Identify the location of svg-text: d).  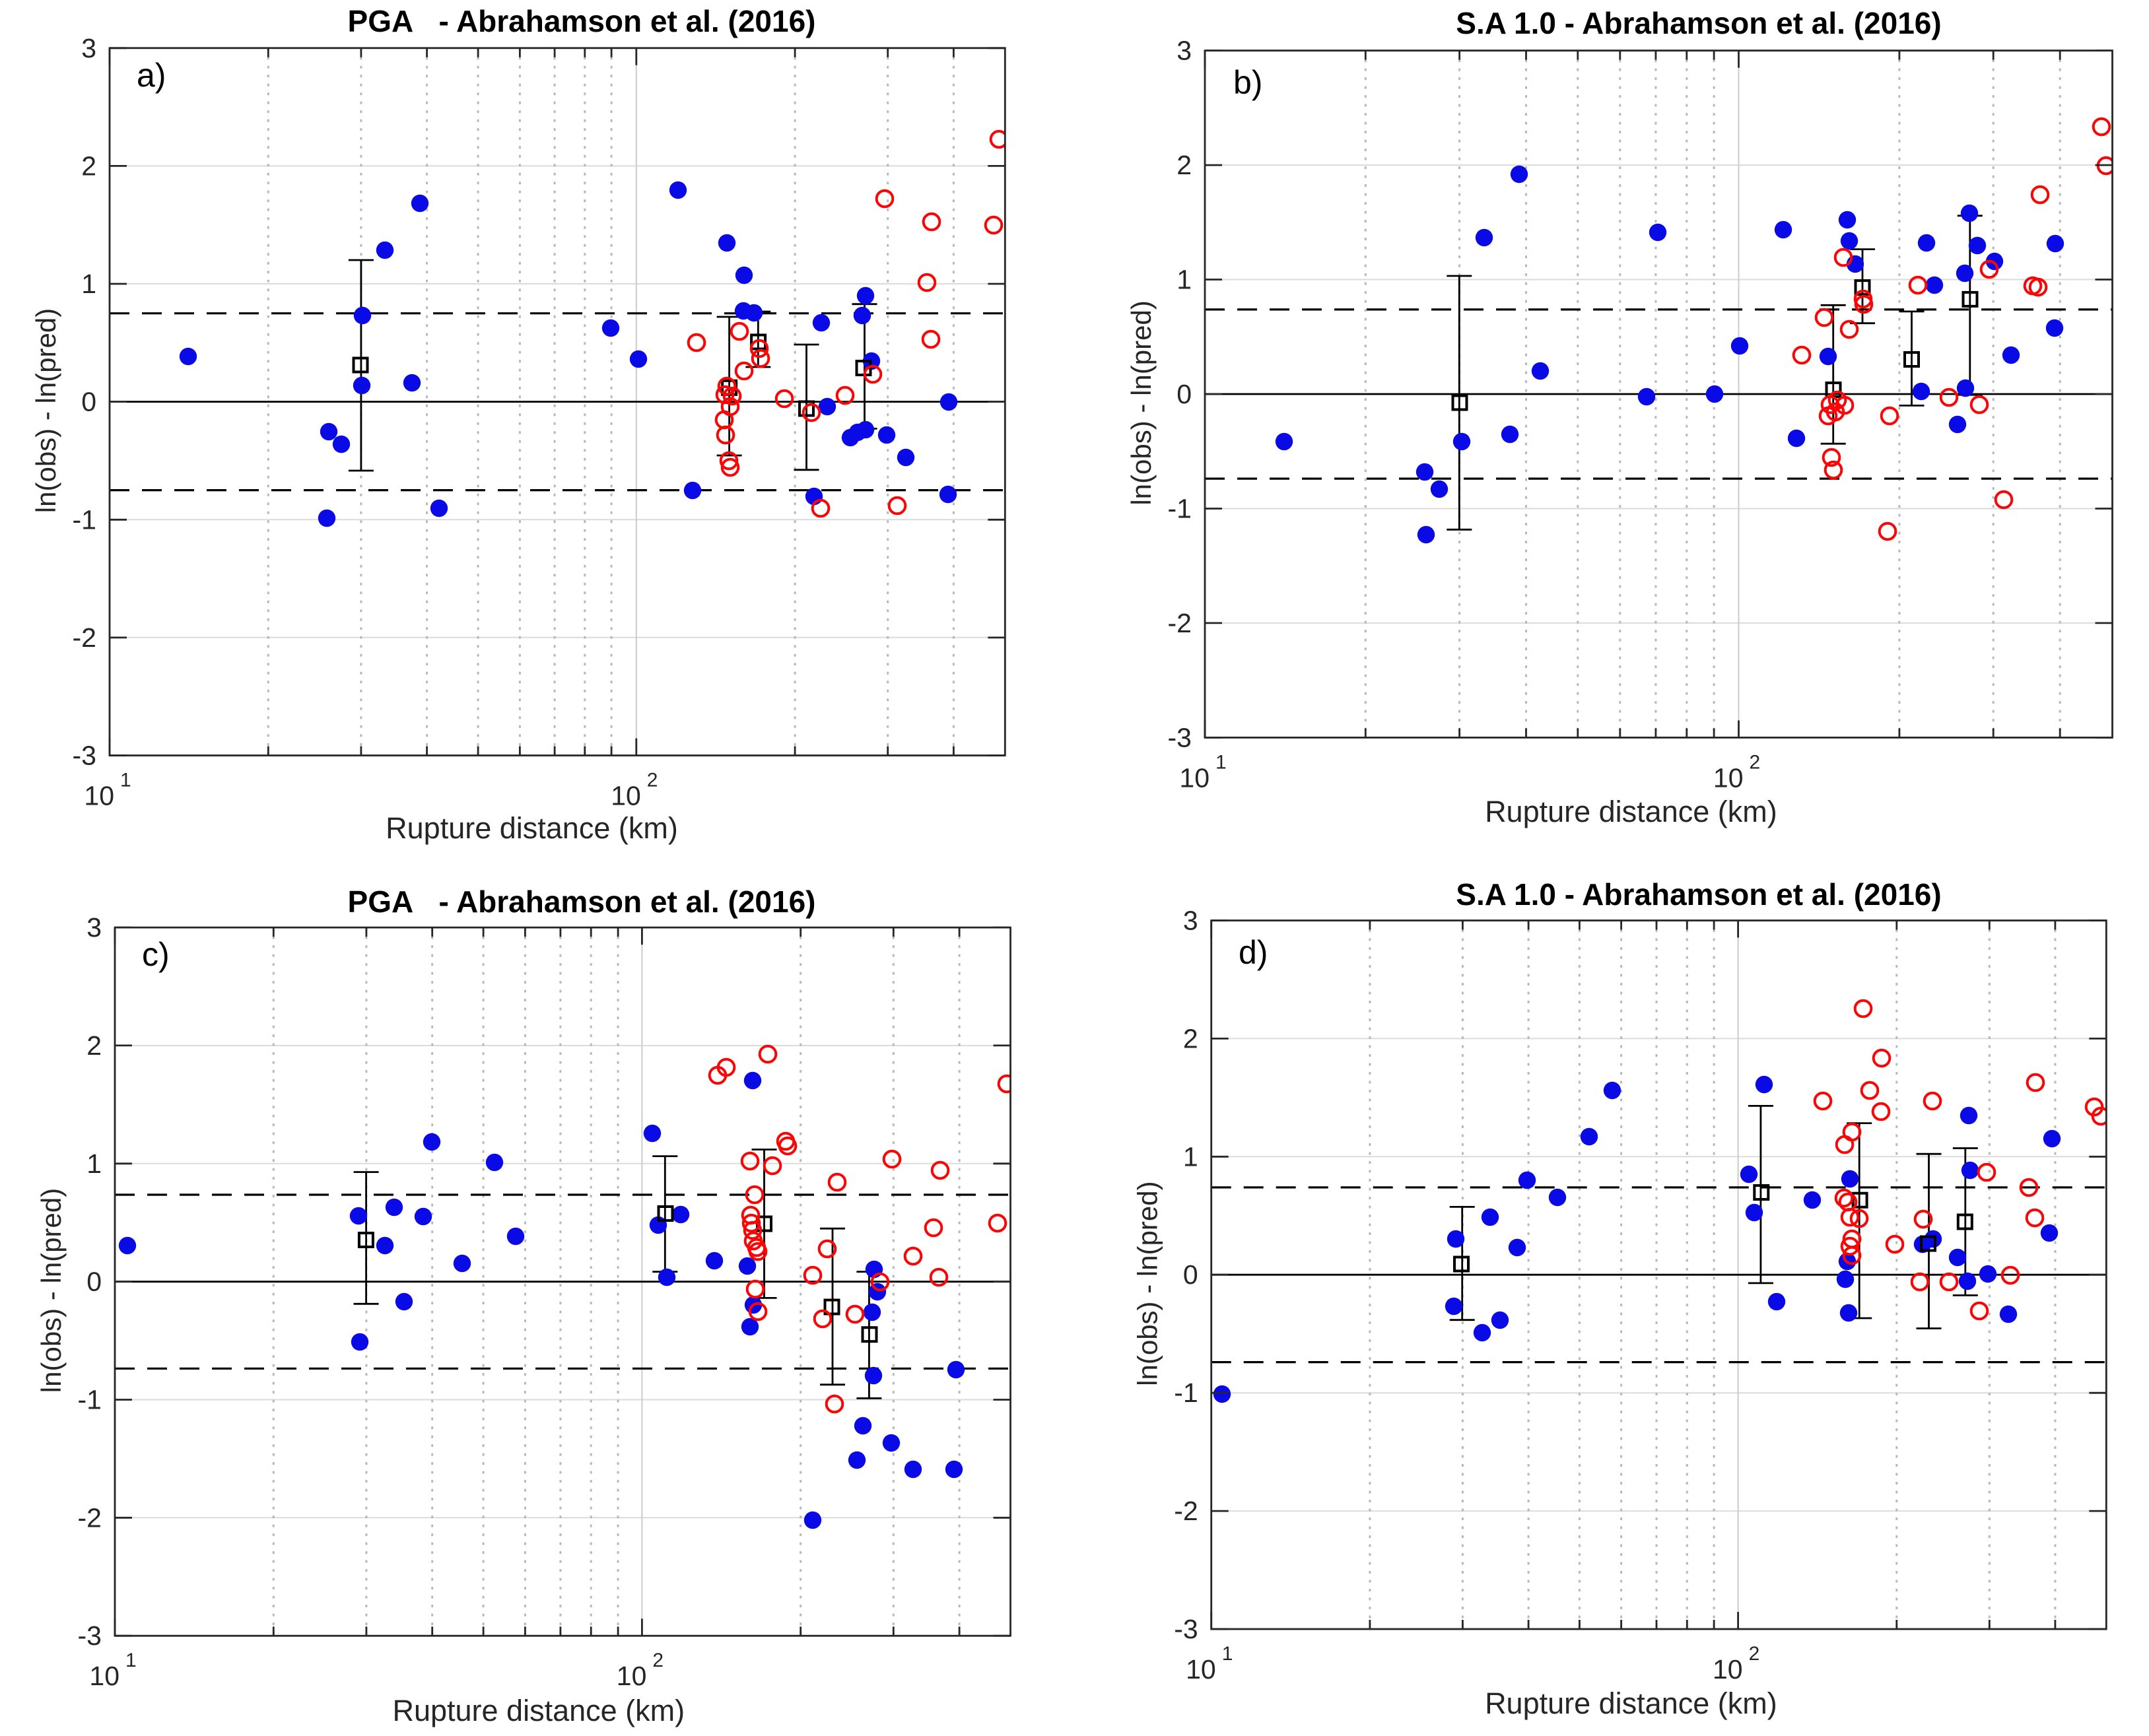
(1253, 952).